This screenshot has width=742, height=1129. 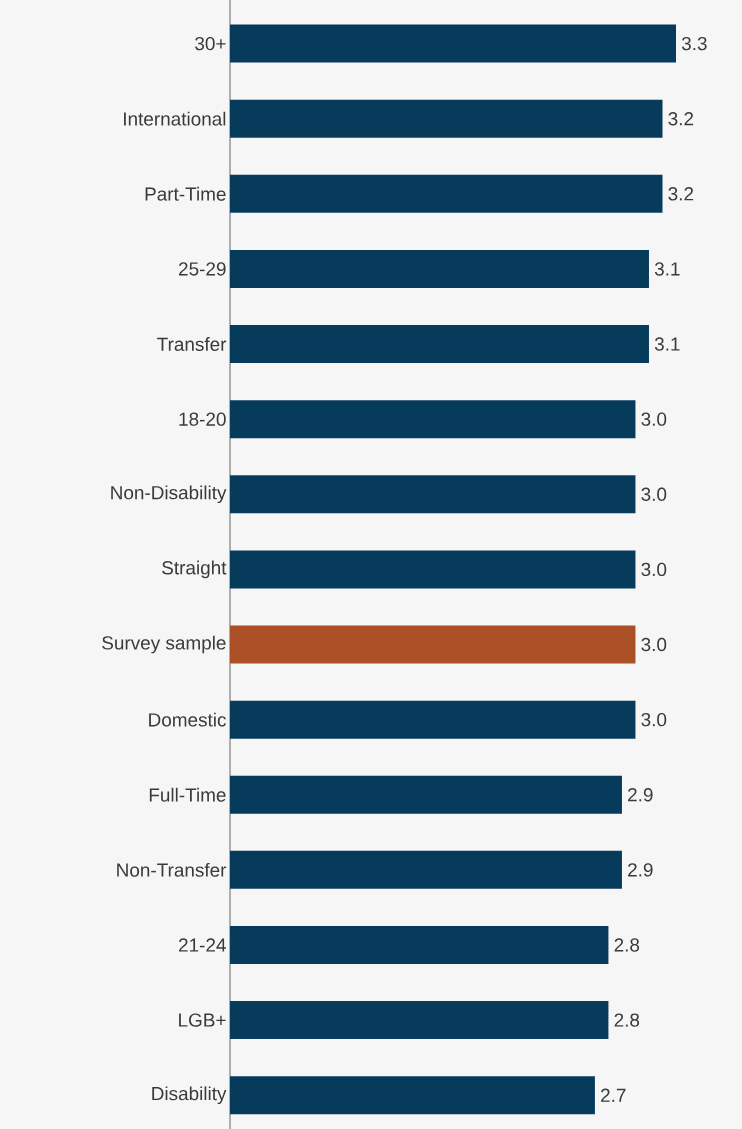 I want to click on y-tick-label: Transfer, so click(x=192, y=344).